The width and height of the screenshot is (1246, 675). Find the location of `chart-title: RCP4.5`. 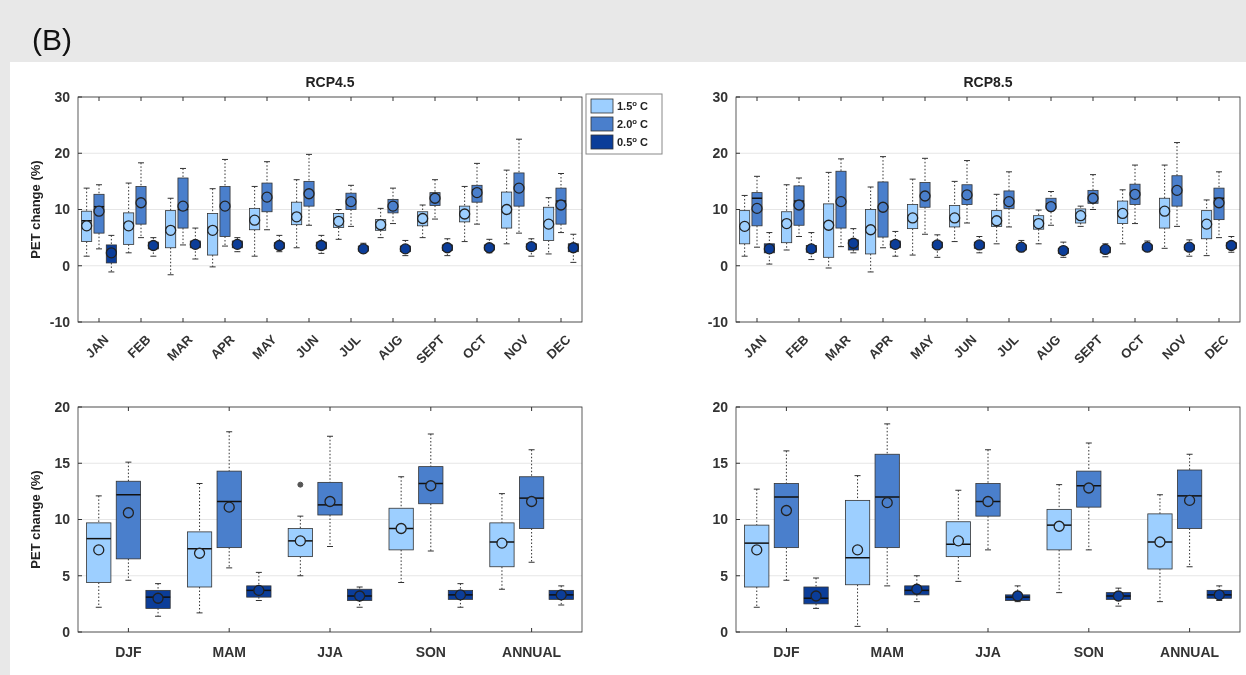

chart-title: RCP4.5 is located at coordinates (330, 82).